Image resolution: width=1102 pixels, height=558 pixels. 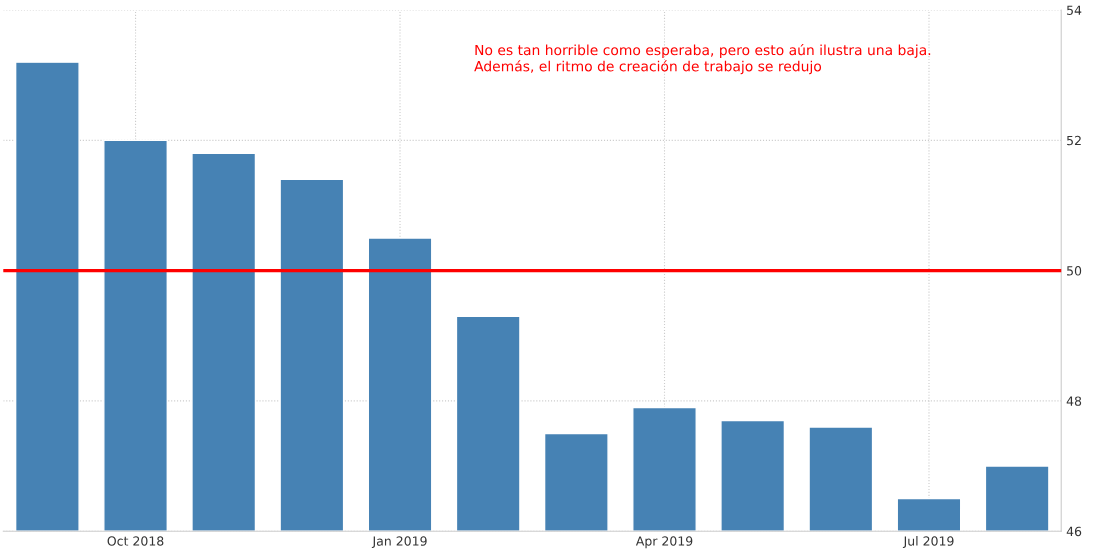 What do you see at coordinates (702, 59) in the screenshot?
I see `annotation: No es tan horrible como esperaba, pero esto aún ilustra una baja. Además, el ritmo de creación de trabajo se redujo` at bounding box center [702, 59].